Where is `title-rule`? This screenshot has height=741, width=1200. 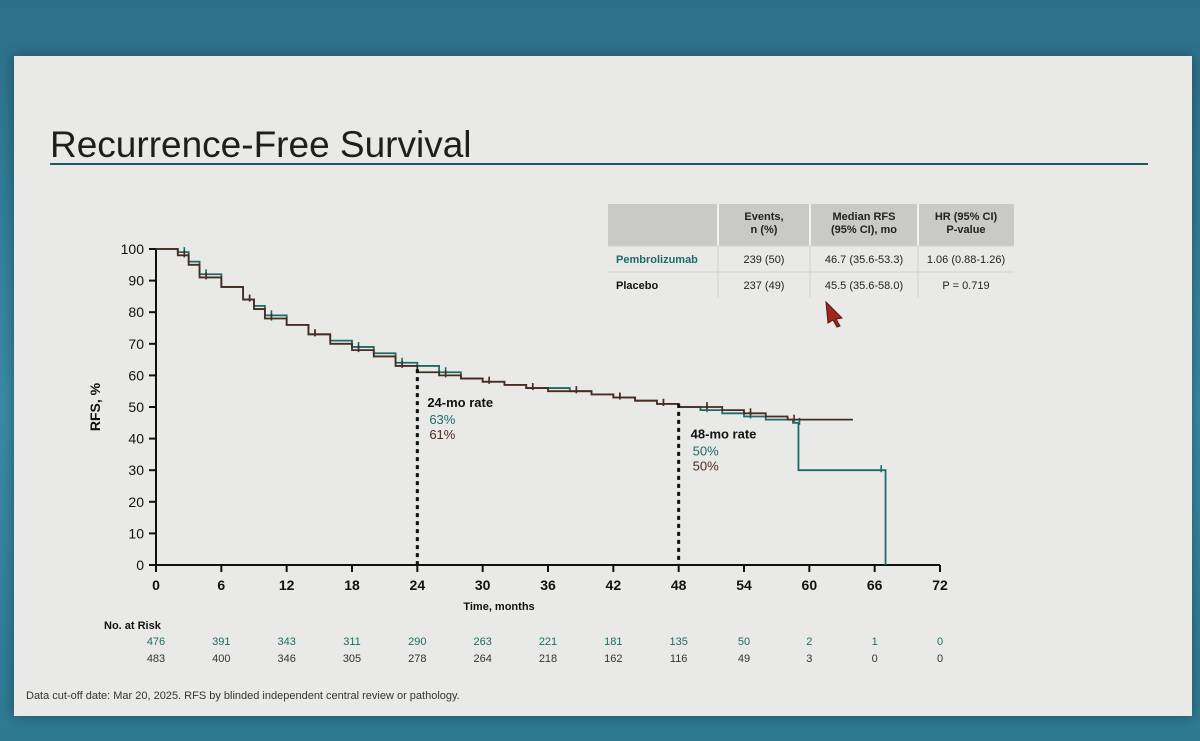
title-rule is located at coordinates (599, 164).